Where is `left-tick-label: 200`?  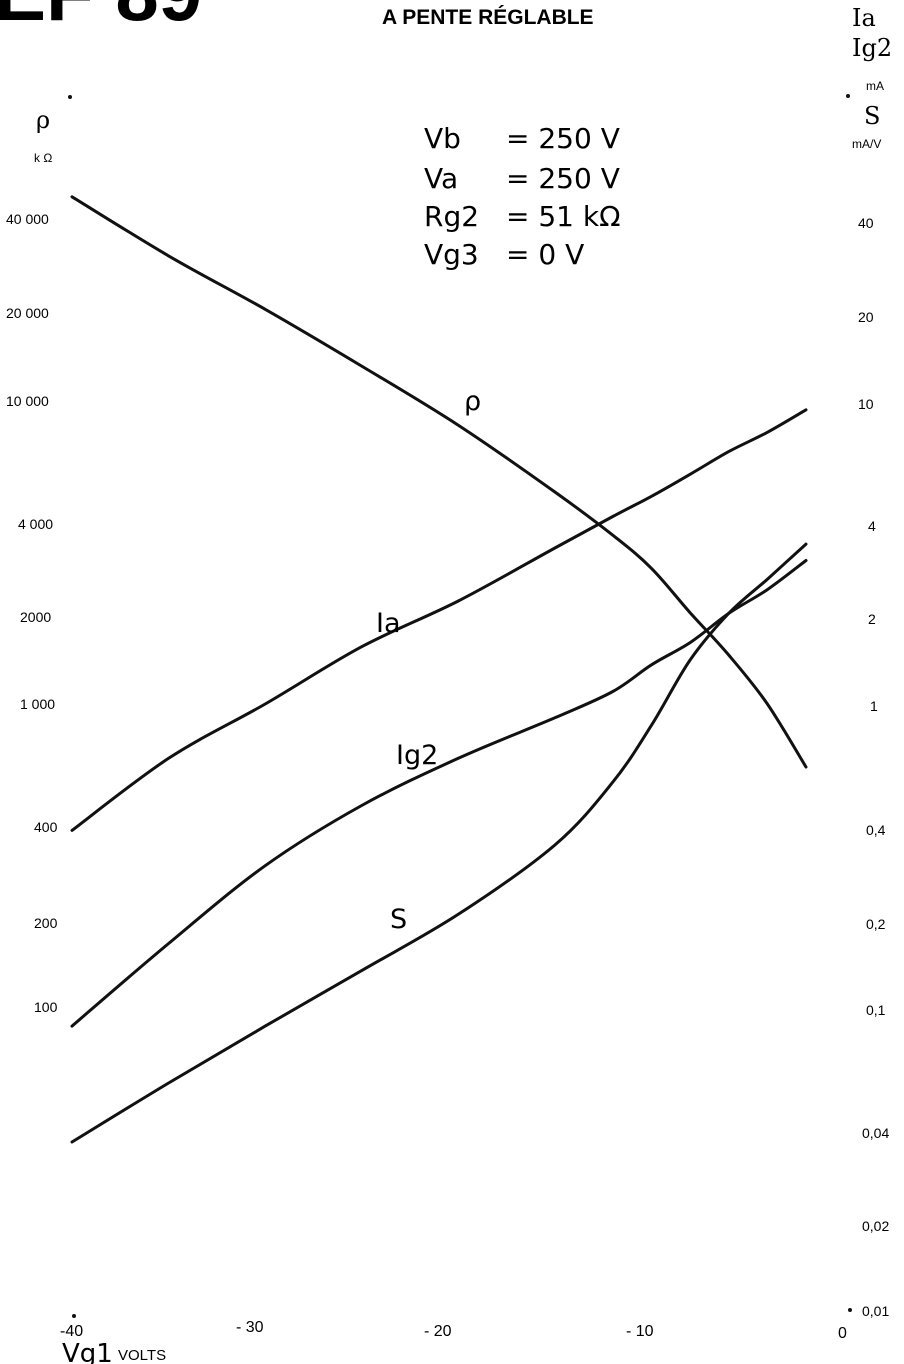
left-tick-label: 200 is located at coordinates (46, 923).